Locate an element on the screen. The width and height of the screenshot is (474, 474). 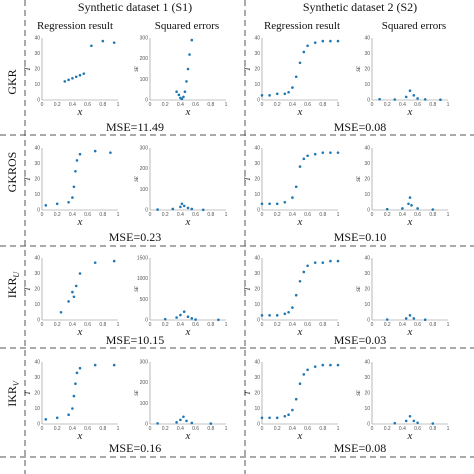
y-tick-label: 200 is located at coordinates (144, 59).